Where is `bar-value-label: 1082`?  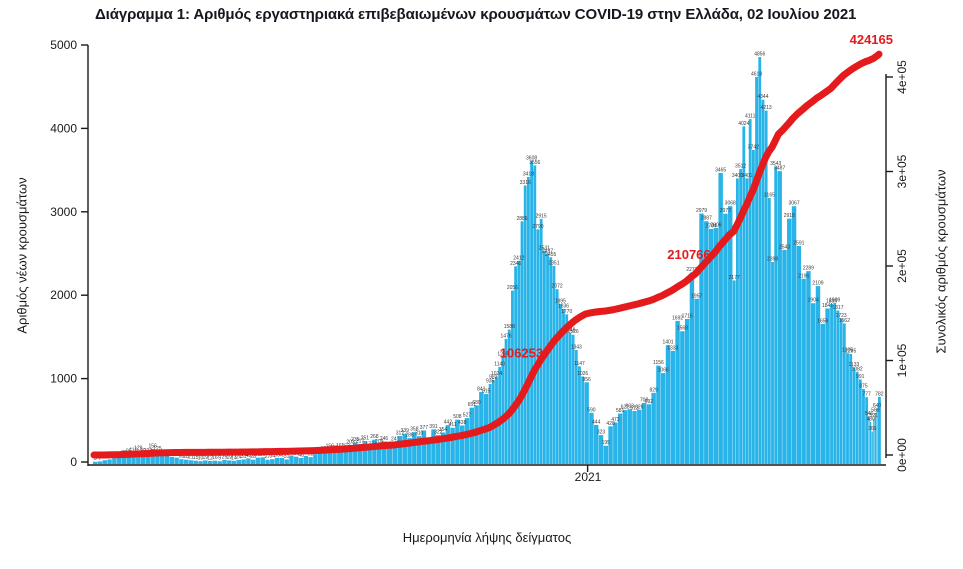 bar-value-label: 1082 is located at coordinates (857, 369).